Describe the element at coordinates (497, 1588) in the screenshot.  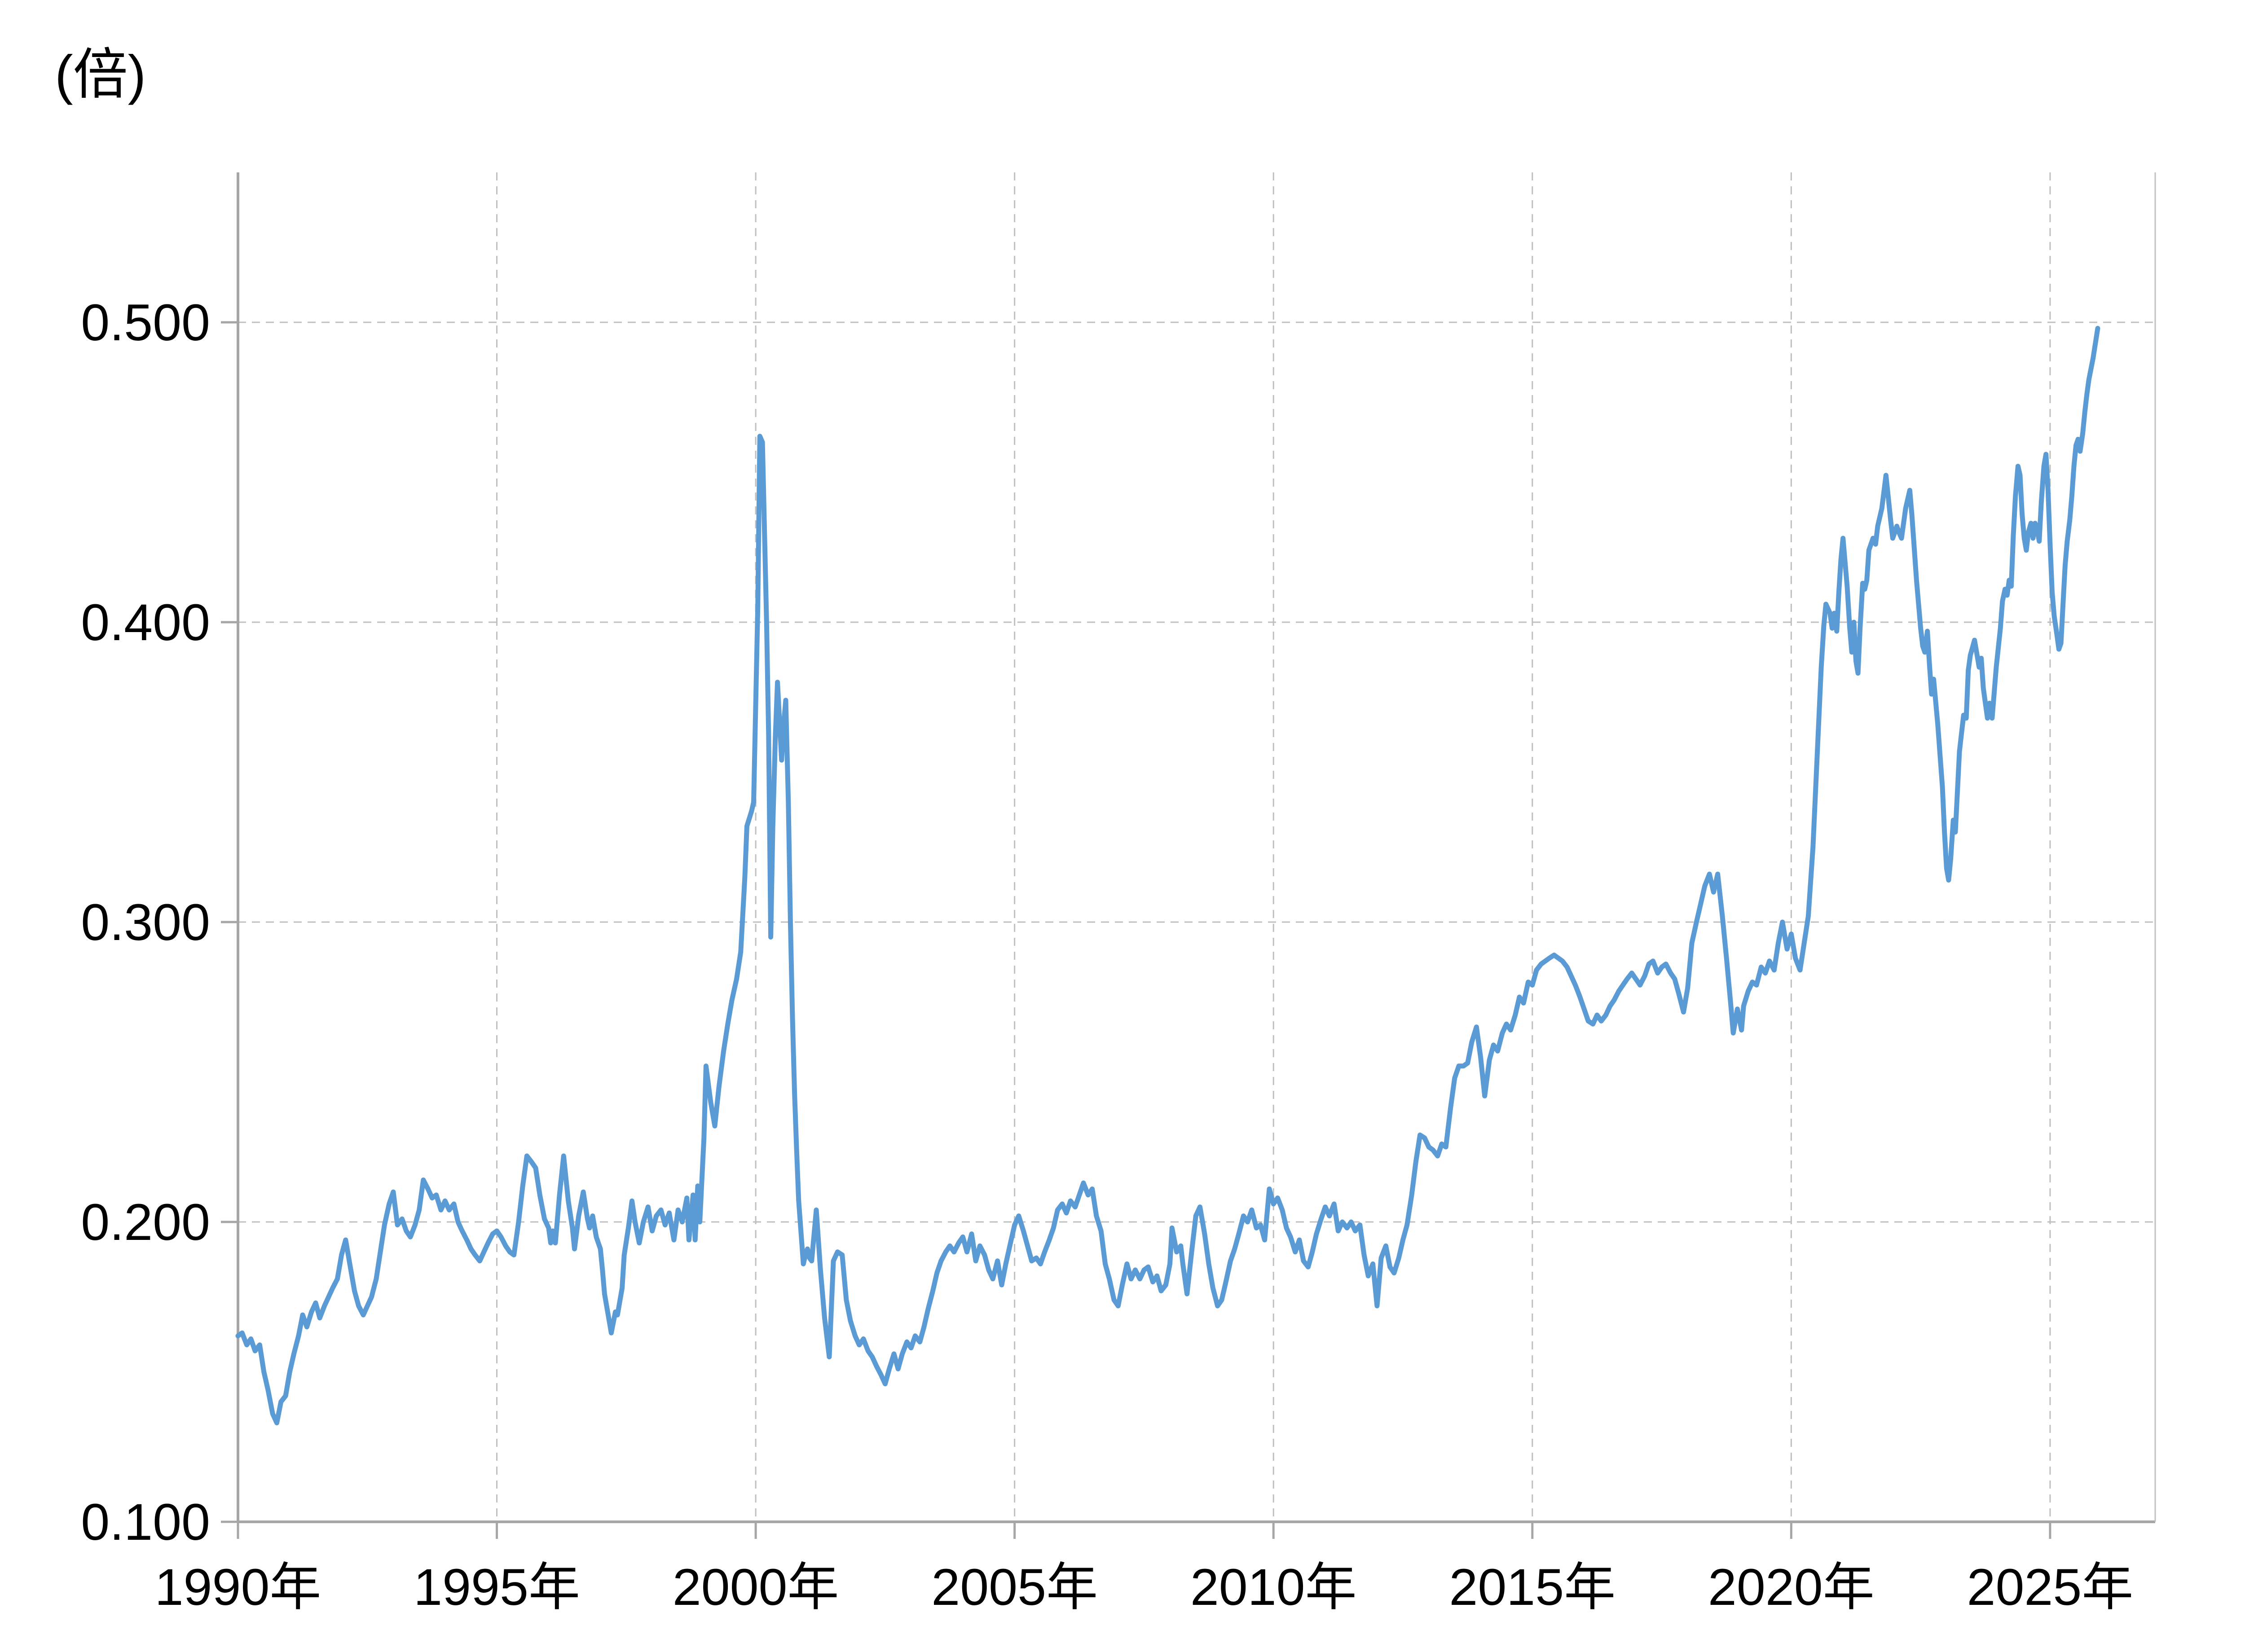
I see `x-tick-label-1995: 1995年` at that location.